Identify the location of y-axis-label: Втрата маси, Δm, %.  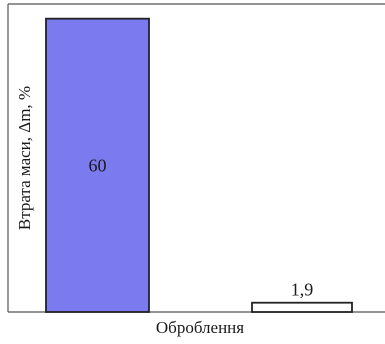
(24, 158).